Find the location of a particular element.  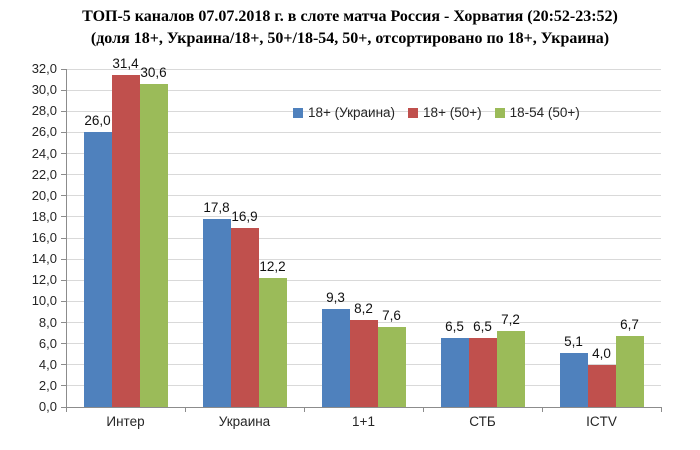

bar-Украина-18-54 (50+) is located at coordinates (272, 342).